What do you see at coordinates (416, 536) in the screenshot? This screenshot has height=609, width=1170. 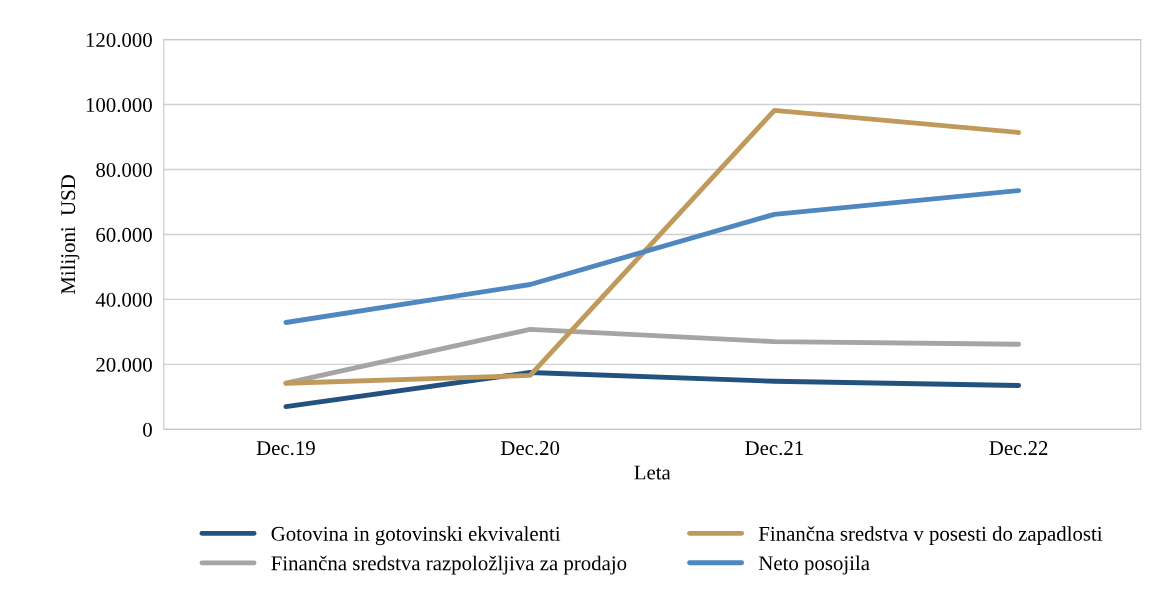 I see `legend-label: Gotovina in gotovinski ekvivalenti` at bounding box center [416, 536].